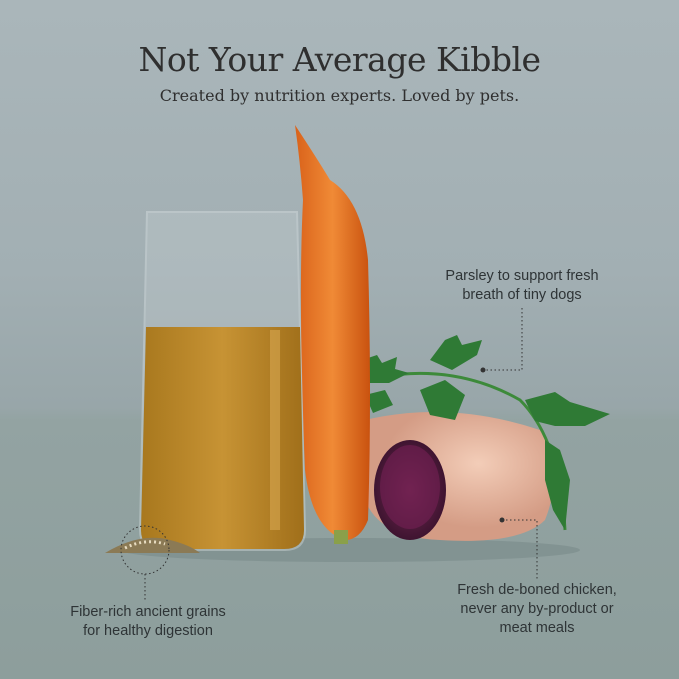 The height and width of the screenshot is (679, 679). Describe the element at coordinates (148, 631) in the screenshot. I see `grains-callout-line2: for healthy digestion` at that location.